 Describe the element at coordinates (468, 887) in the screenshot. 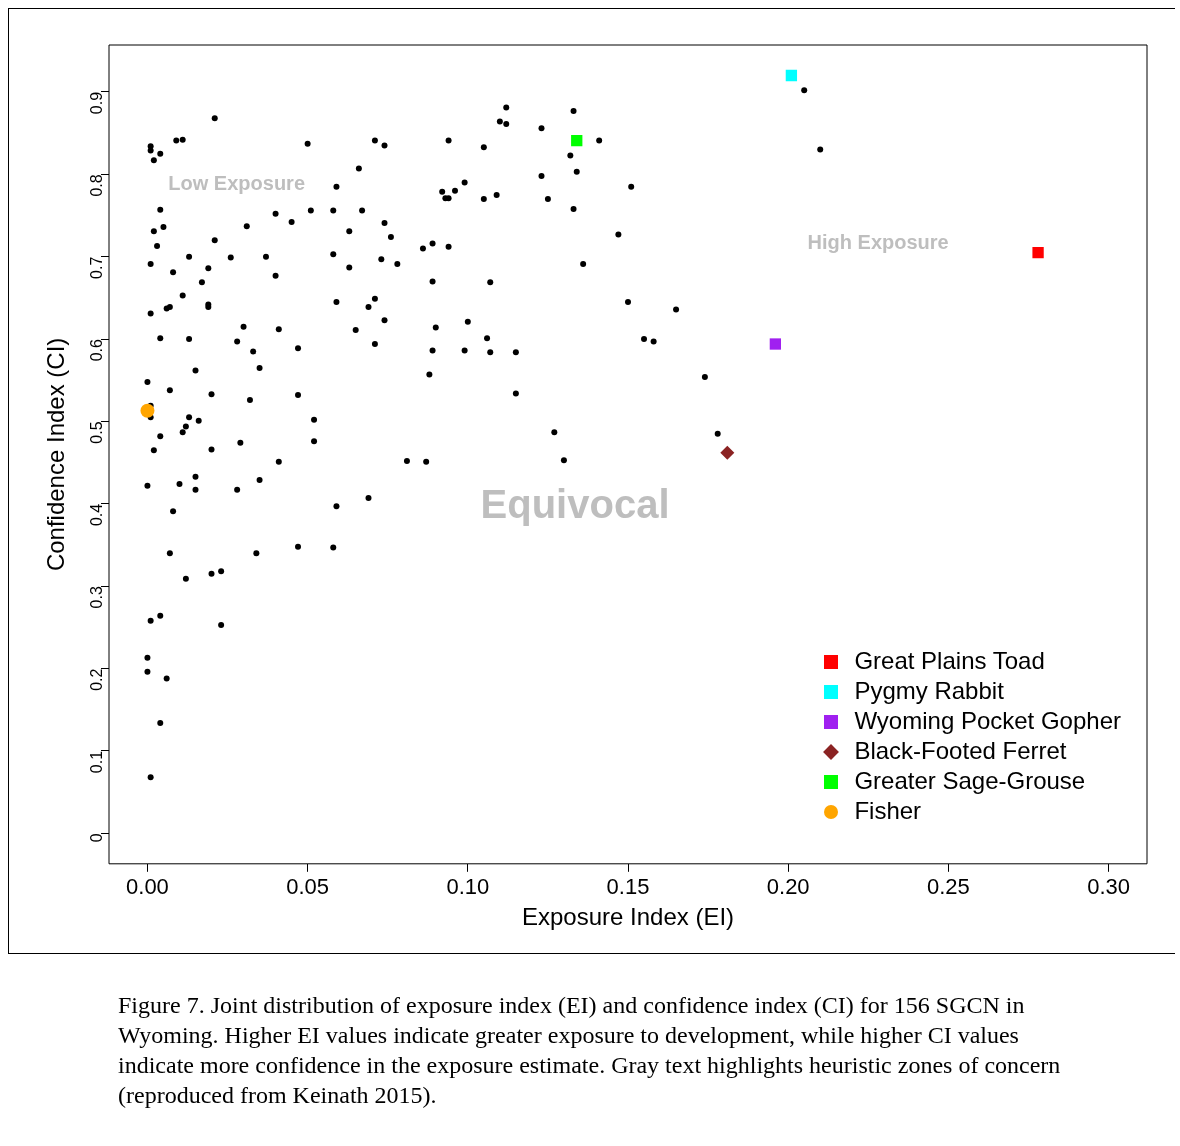

I see `x-tick-label: 0.10` at that location.